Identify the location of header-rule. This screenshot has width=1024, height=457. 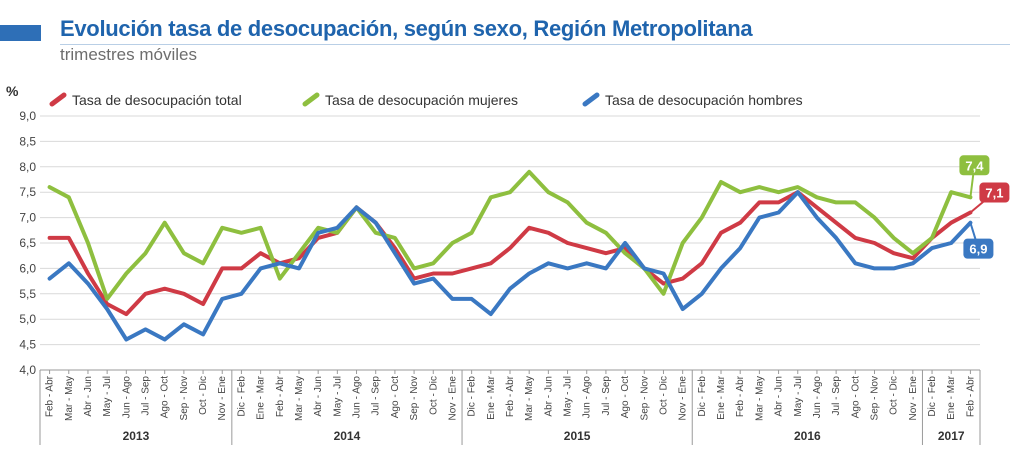
(535, 44).